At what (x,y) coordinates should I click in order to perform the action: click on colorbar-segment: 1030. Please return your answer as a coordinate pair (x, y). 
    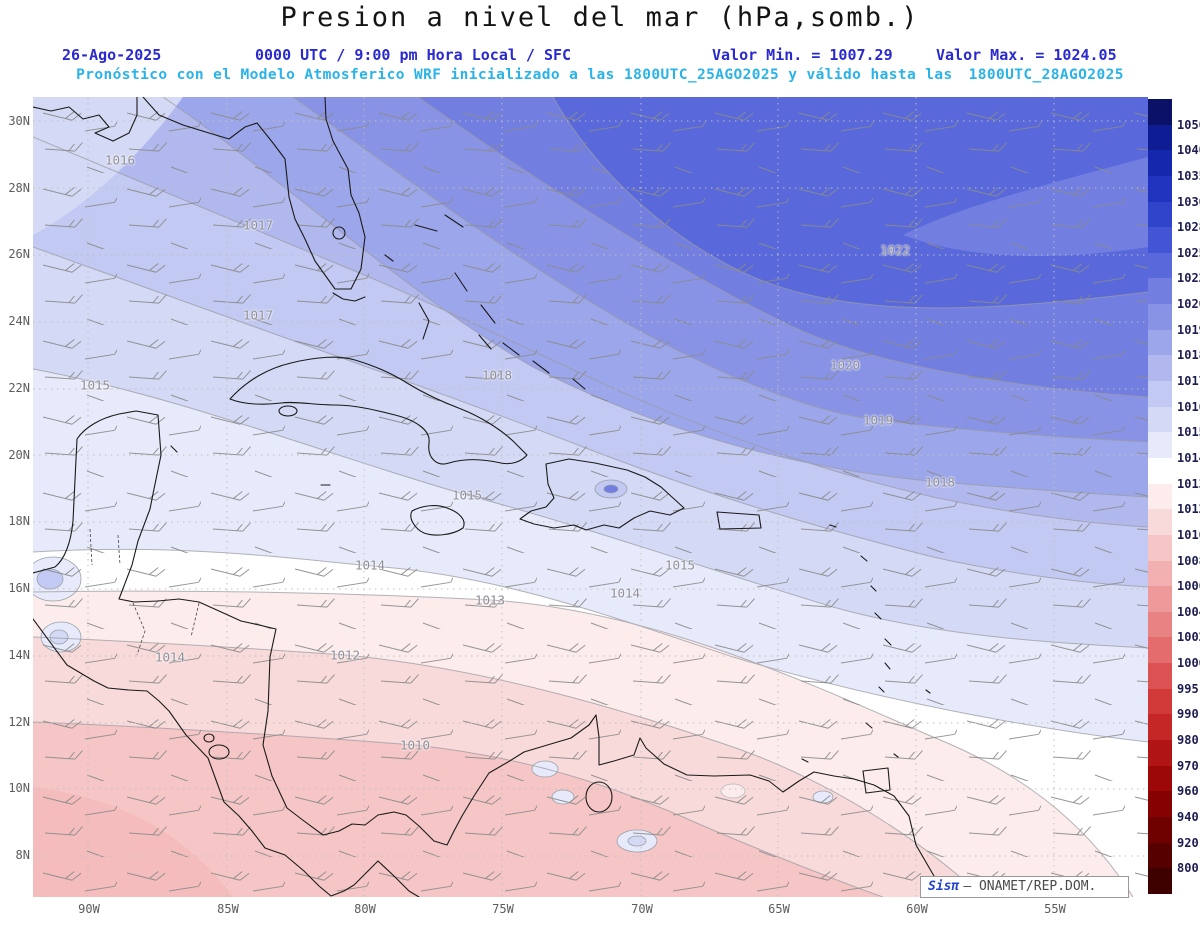
    Looking at the image, I should click on (1174, 192).